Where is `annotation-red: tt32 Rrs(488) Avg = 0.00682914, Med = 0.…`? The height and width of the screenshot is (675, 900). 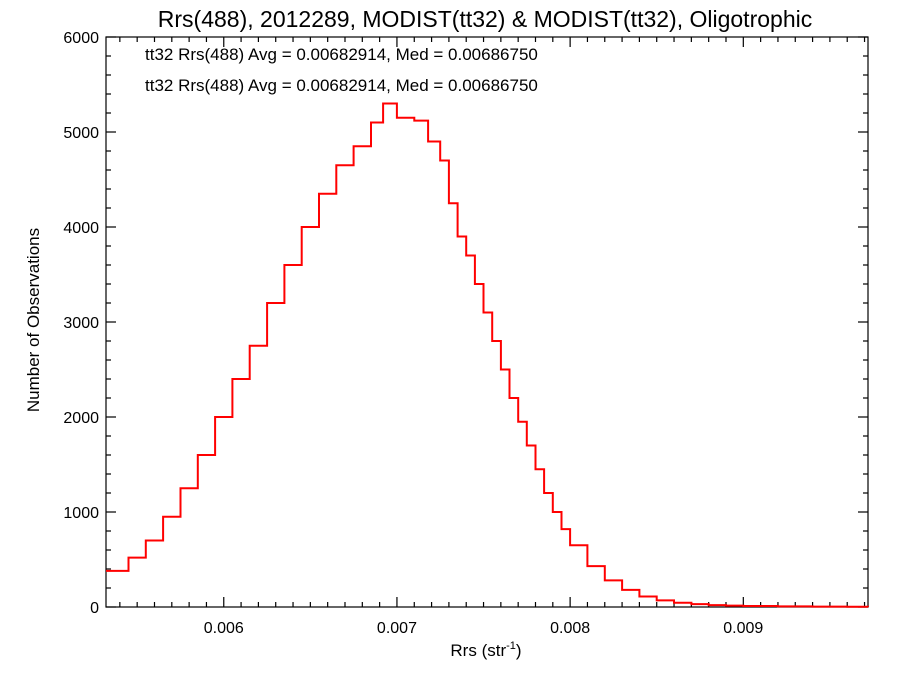 annotation-red: tt32 Rrs(488) Avg = 0.00682914, Med = 0.… is located at coordinates (341, 85).